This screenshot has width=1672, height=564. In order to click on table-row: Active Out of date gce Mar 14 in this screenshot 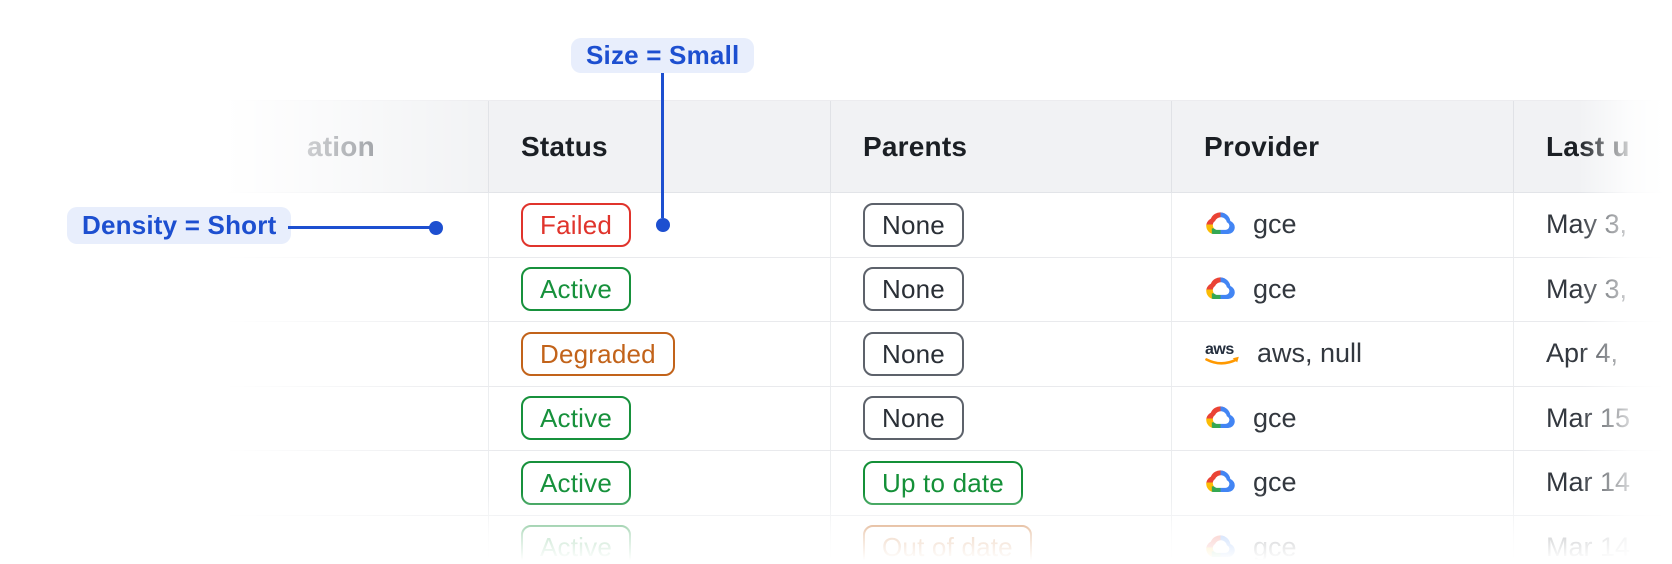, I will do `click(836, 539)`.